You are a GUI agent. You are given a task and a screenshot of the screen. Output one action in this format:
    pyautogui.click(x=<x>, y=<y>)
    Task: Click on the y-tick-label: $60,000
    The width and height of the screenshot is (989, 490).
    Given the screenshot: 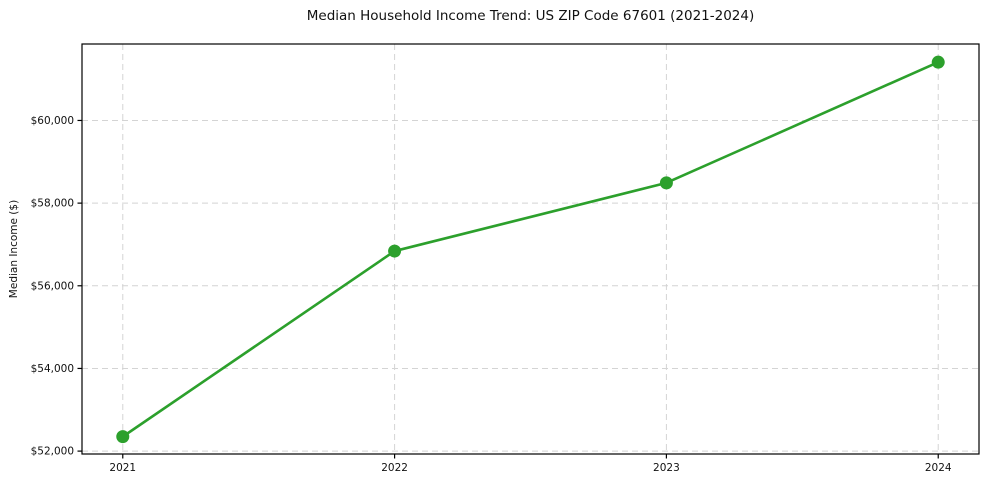 What is the action you would take?
    pyautogui.click(x=52, y=121)
    